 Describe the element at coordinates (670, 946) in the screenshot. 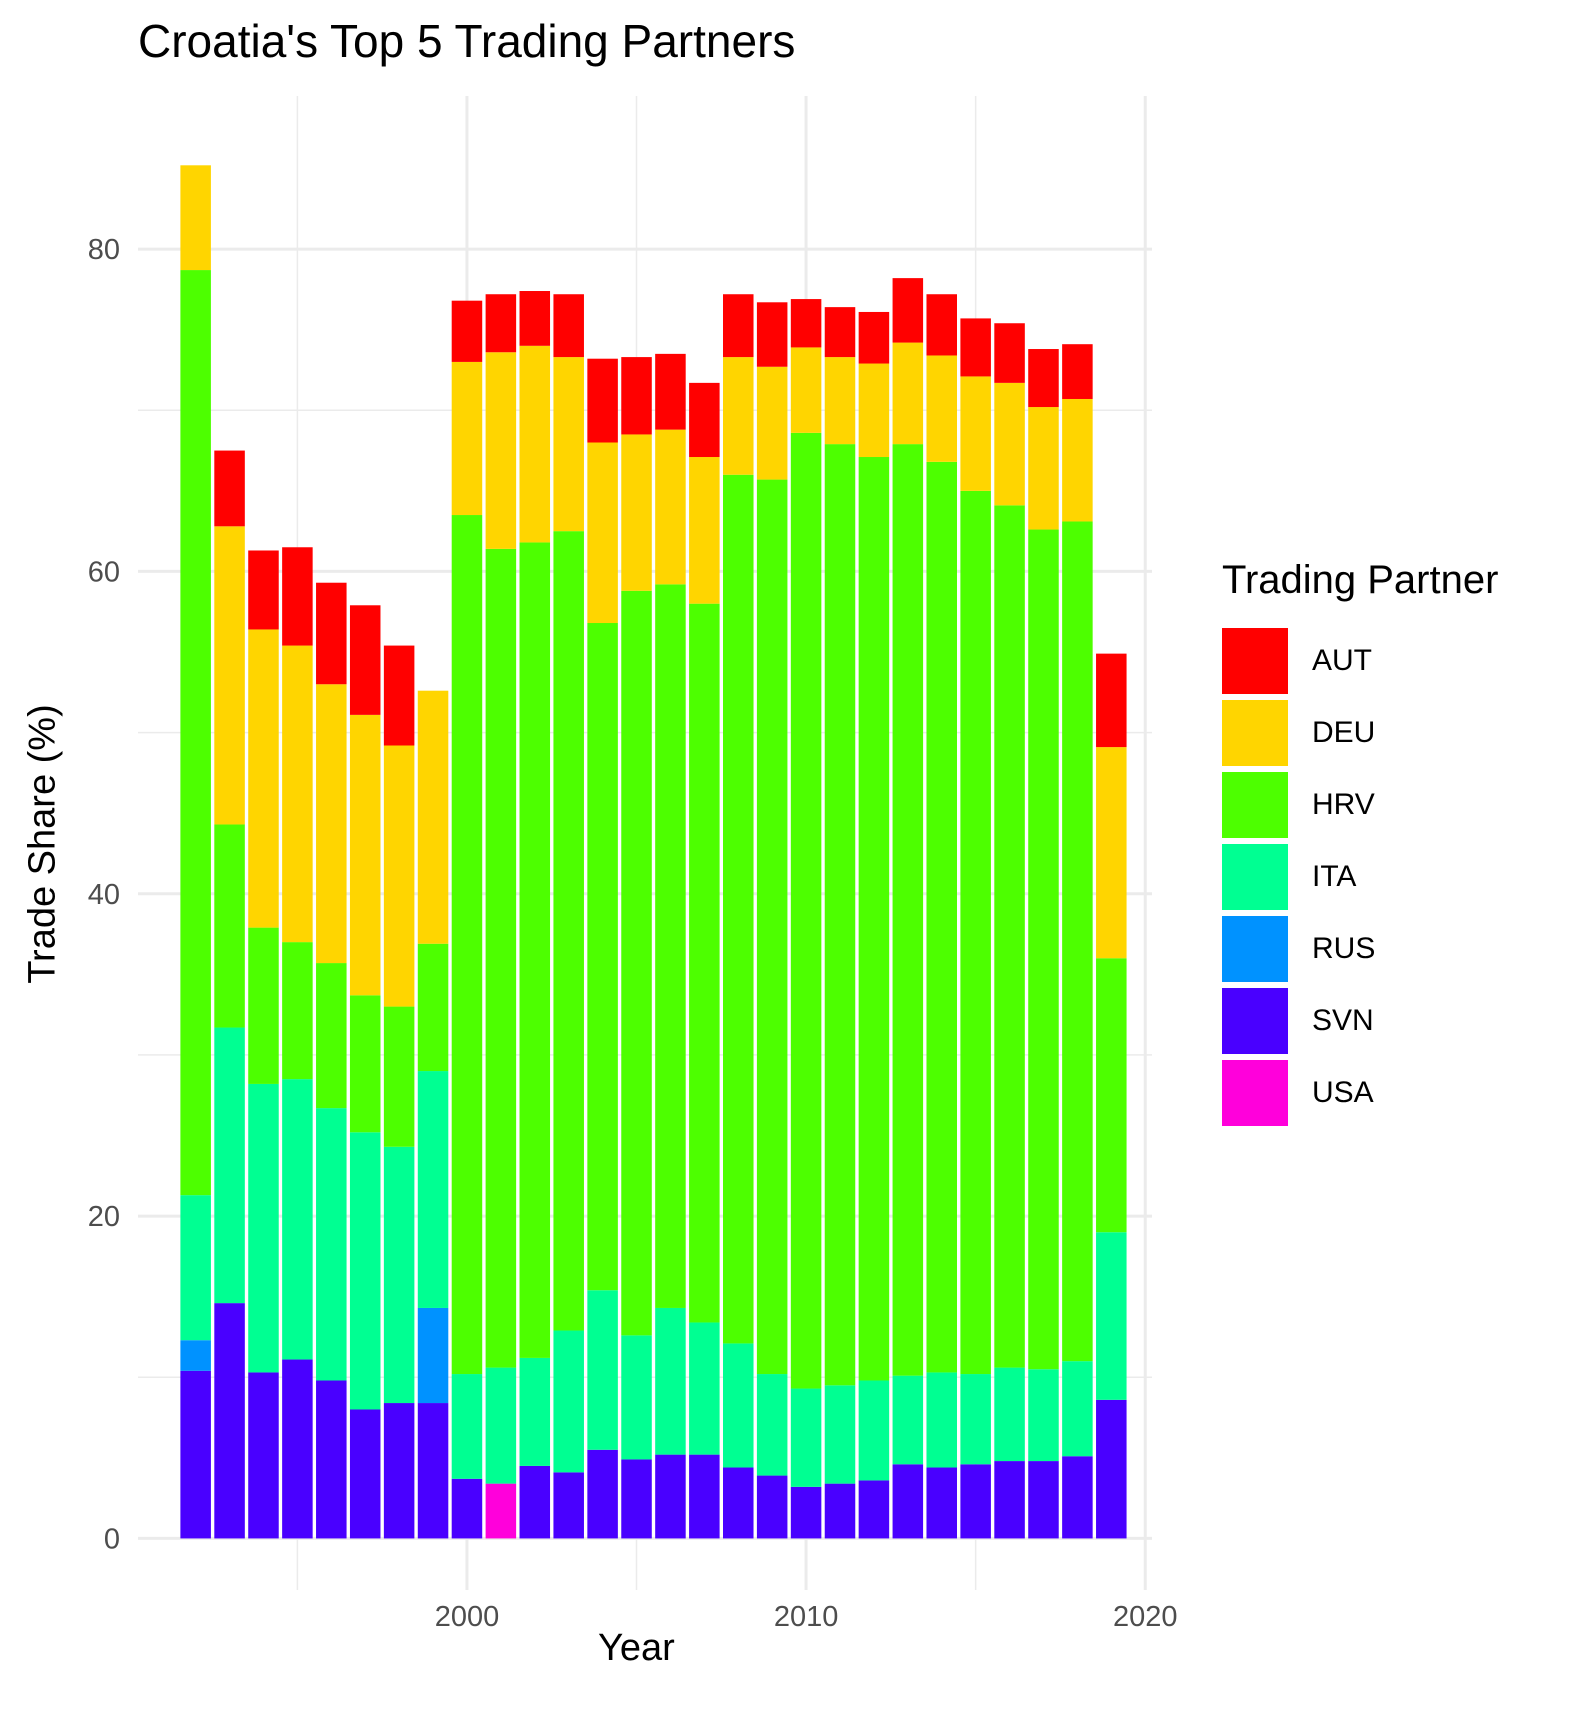

I see `bar-segment-hrv-2006` at that location.